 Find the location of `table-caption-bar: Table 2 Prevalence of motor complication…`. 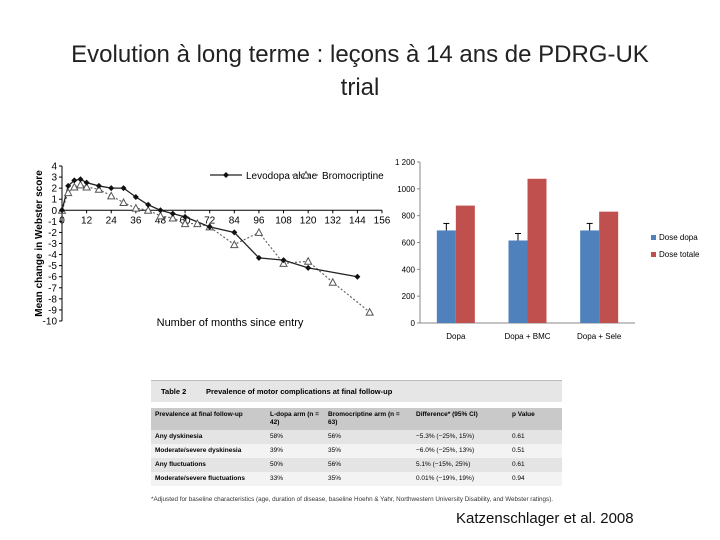

table-caption-bar: Table 2 Prevalence of motor complication… is located at coordinates (356, 391).